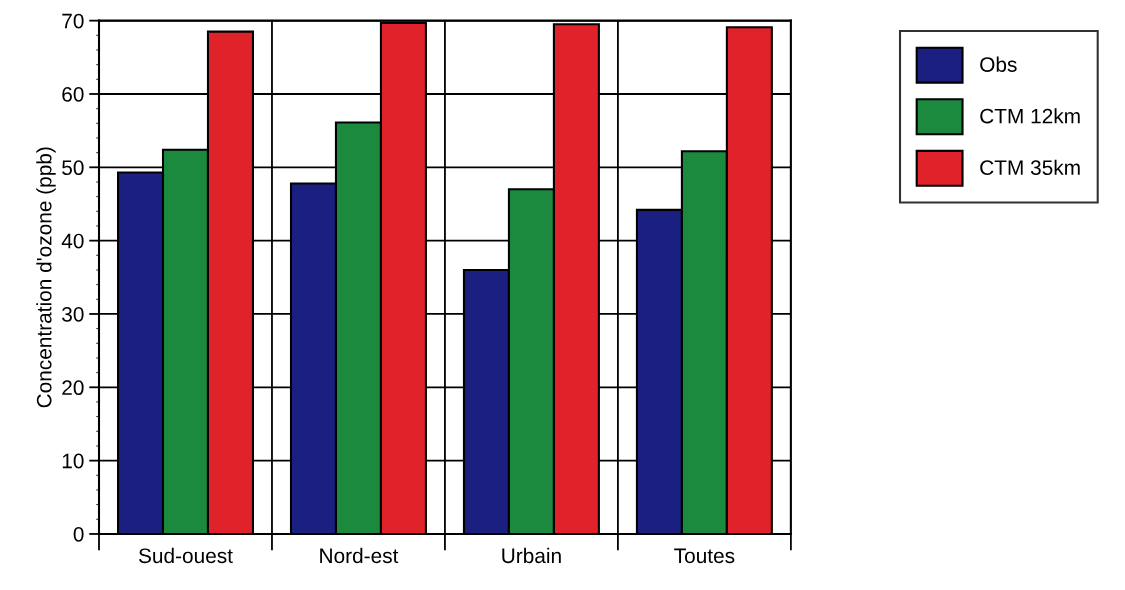  Describe the element at coordinates (46, 277) in the screenshot. I see `y-axis-title: Concentration d'ozone (ppb)` at that location.